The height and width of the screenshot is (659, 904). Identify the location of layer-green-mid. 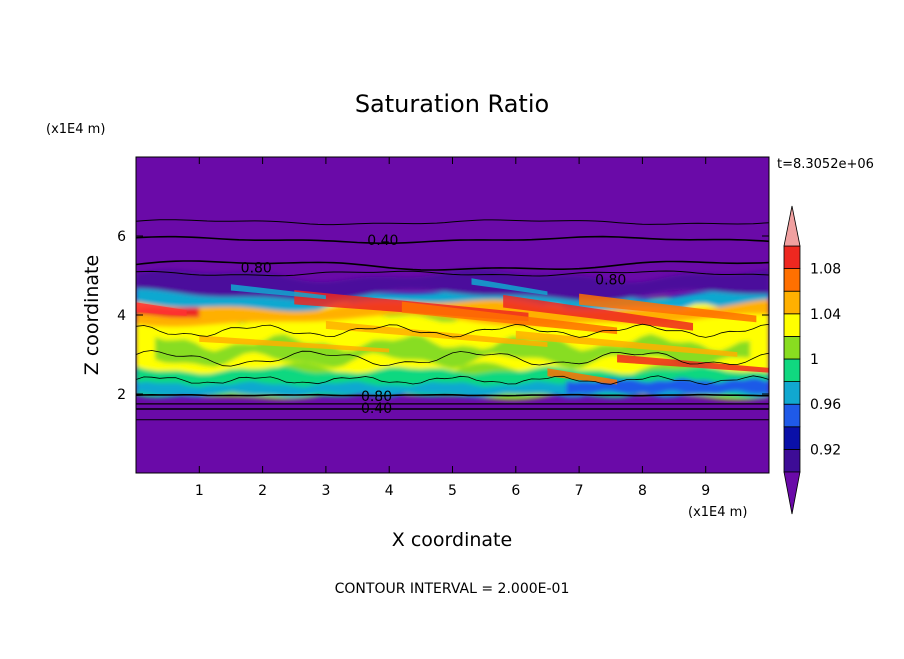
(452, 351).